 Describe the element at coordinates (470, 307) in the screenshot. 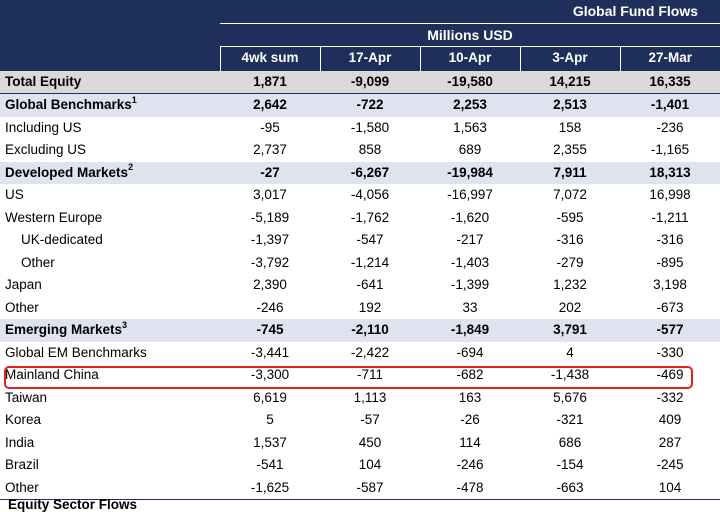

I see `table-cell: 33` at that location.